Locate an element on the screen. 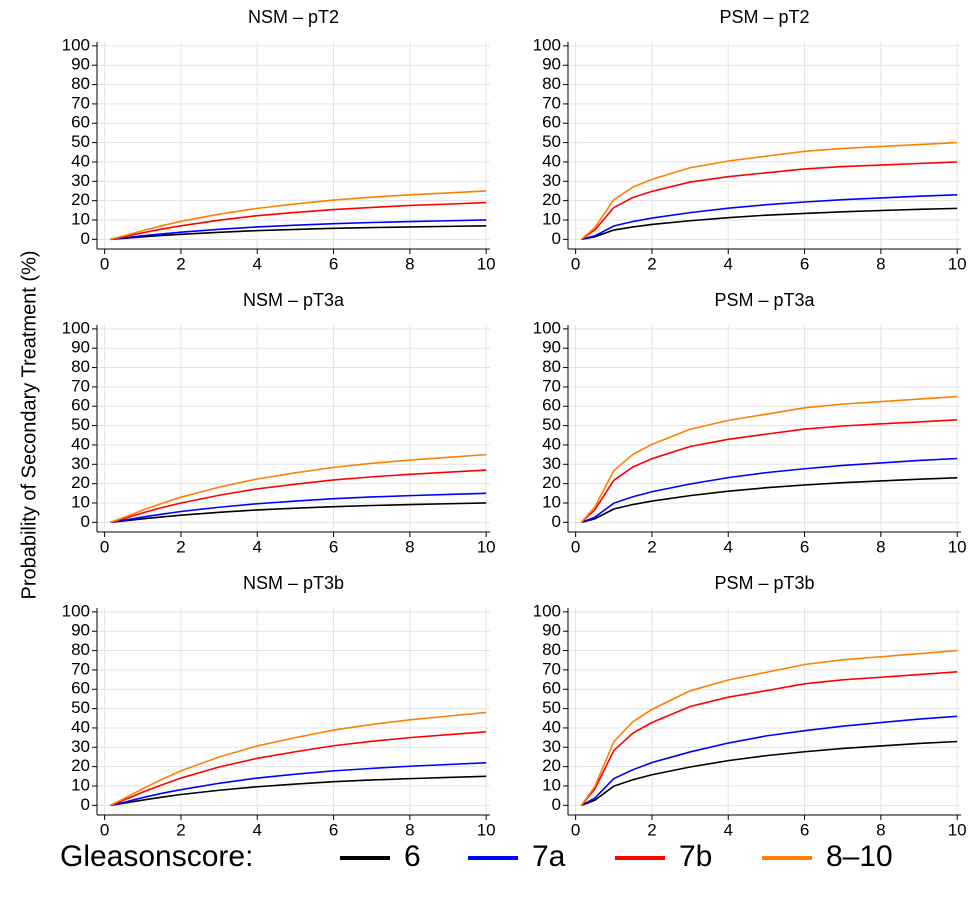 This screenshot has height=897, width=971. legend-label: 7b is located at coordinates (695, 856).